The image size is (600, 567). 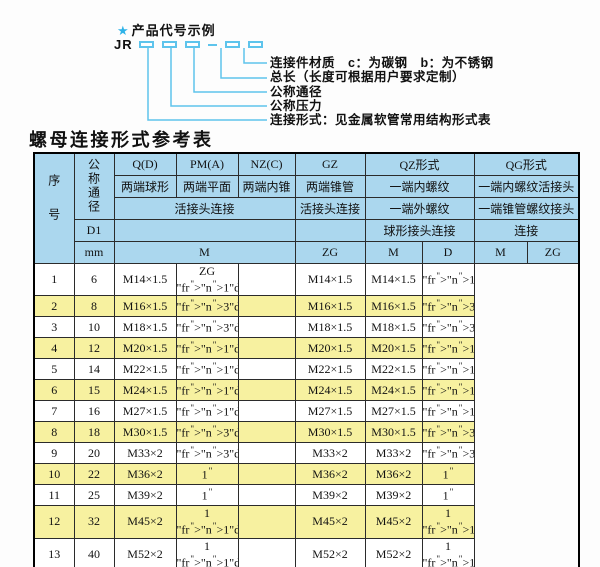 I want to click on header-m: M, so click(x=204, y=252).